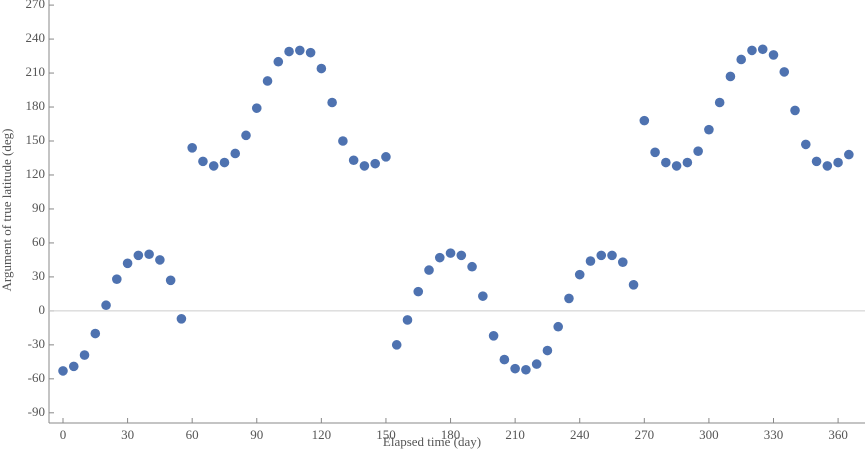 This screenshot has height=458, width=865. What do you see at coordinates (36, 37) in the screenshot?
I see `y-tick-label: 240` at bounding box center [36, 37].